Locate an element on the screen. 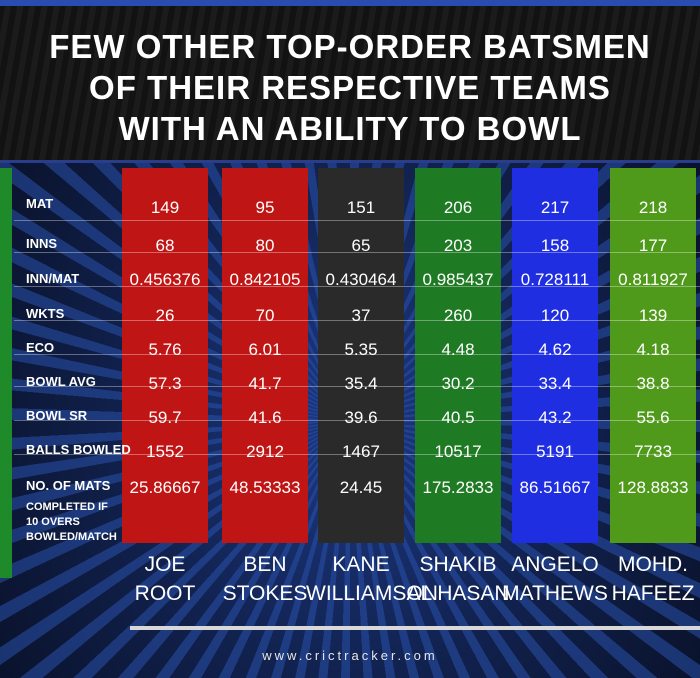 The height and width of the screenshot is (678, 700). note-line-1: COMPLETED IF is located at coordinates (67, 507).